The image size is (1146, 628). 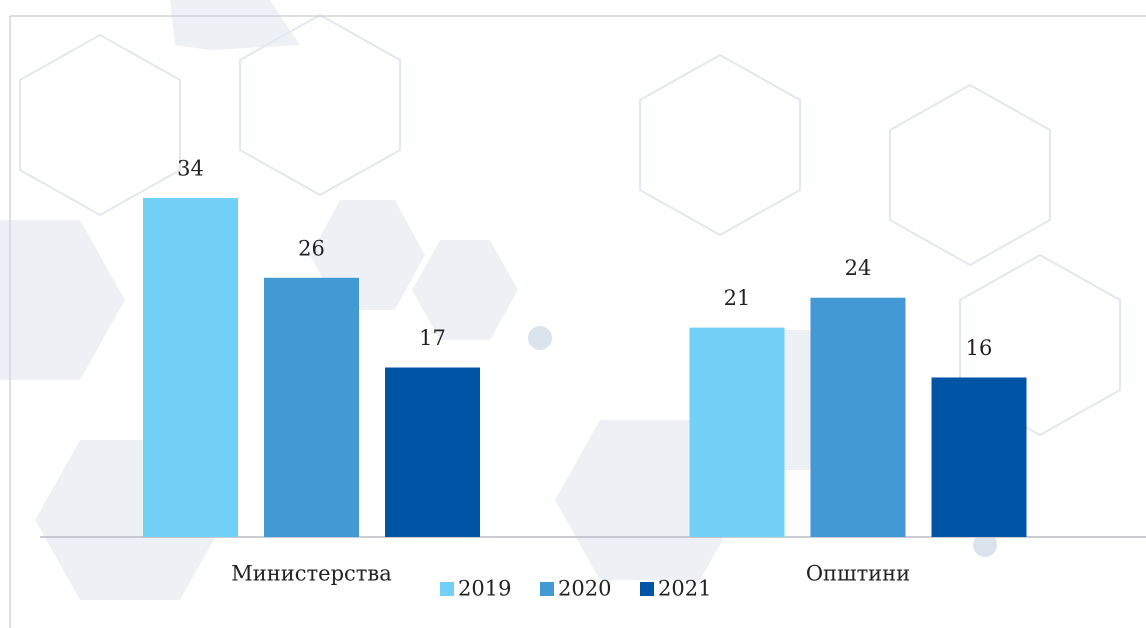 What do you see at coordinates (311, 248) in the screenshot?
I see `data-label: 26` at bounding box center [311, 248].